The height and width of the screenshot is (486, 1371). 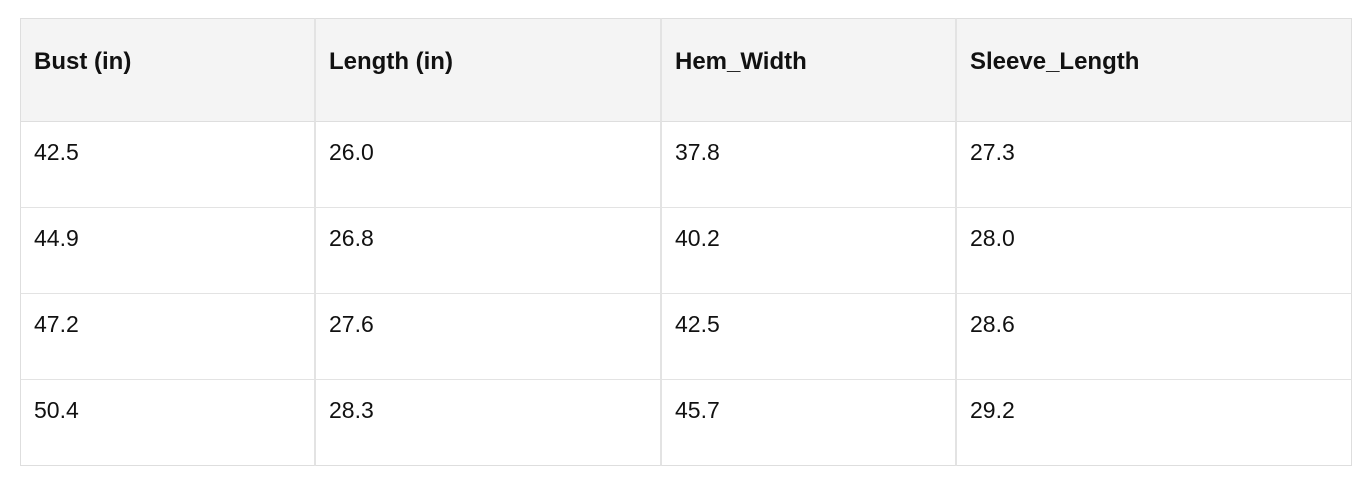 I want to click on cell-bust: 42.5, so click(x=167, y=165).